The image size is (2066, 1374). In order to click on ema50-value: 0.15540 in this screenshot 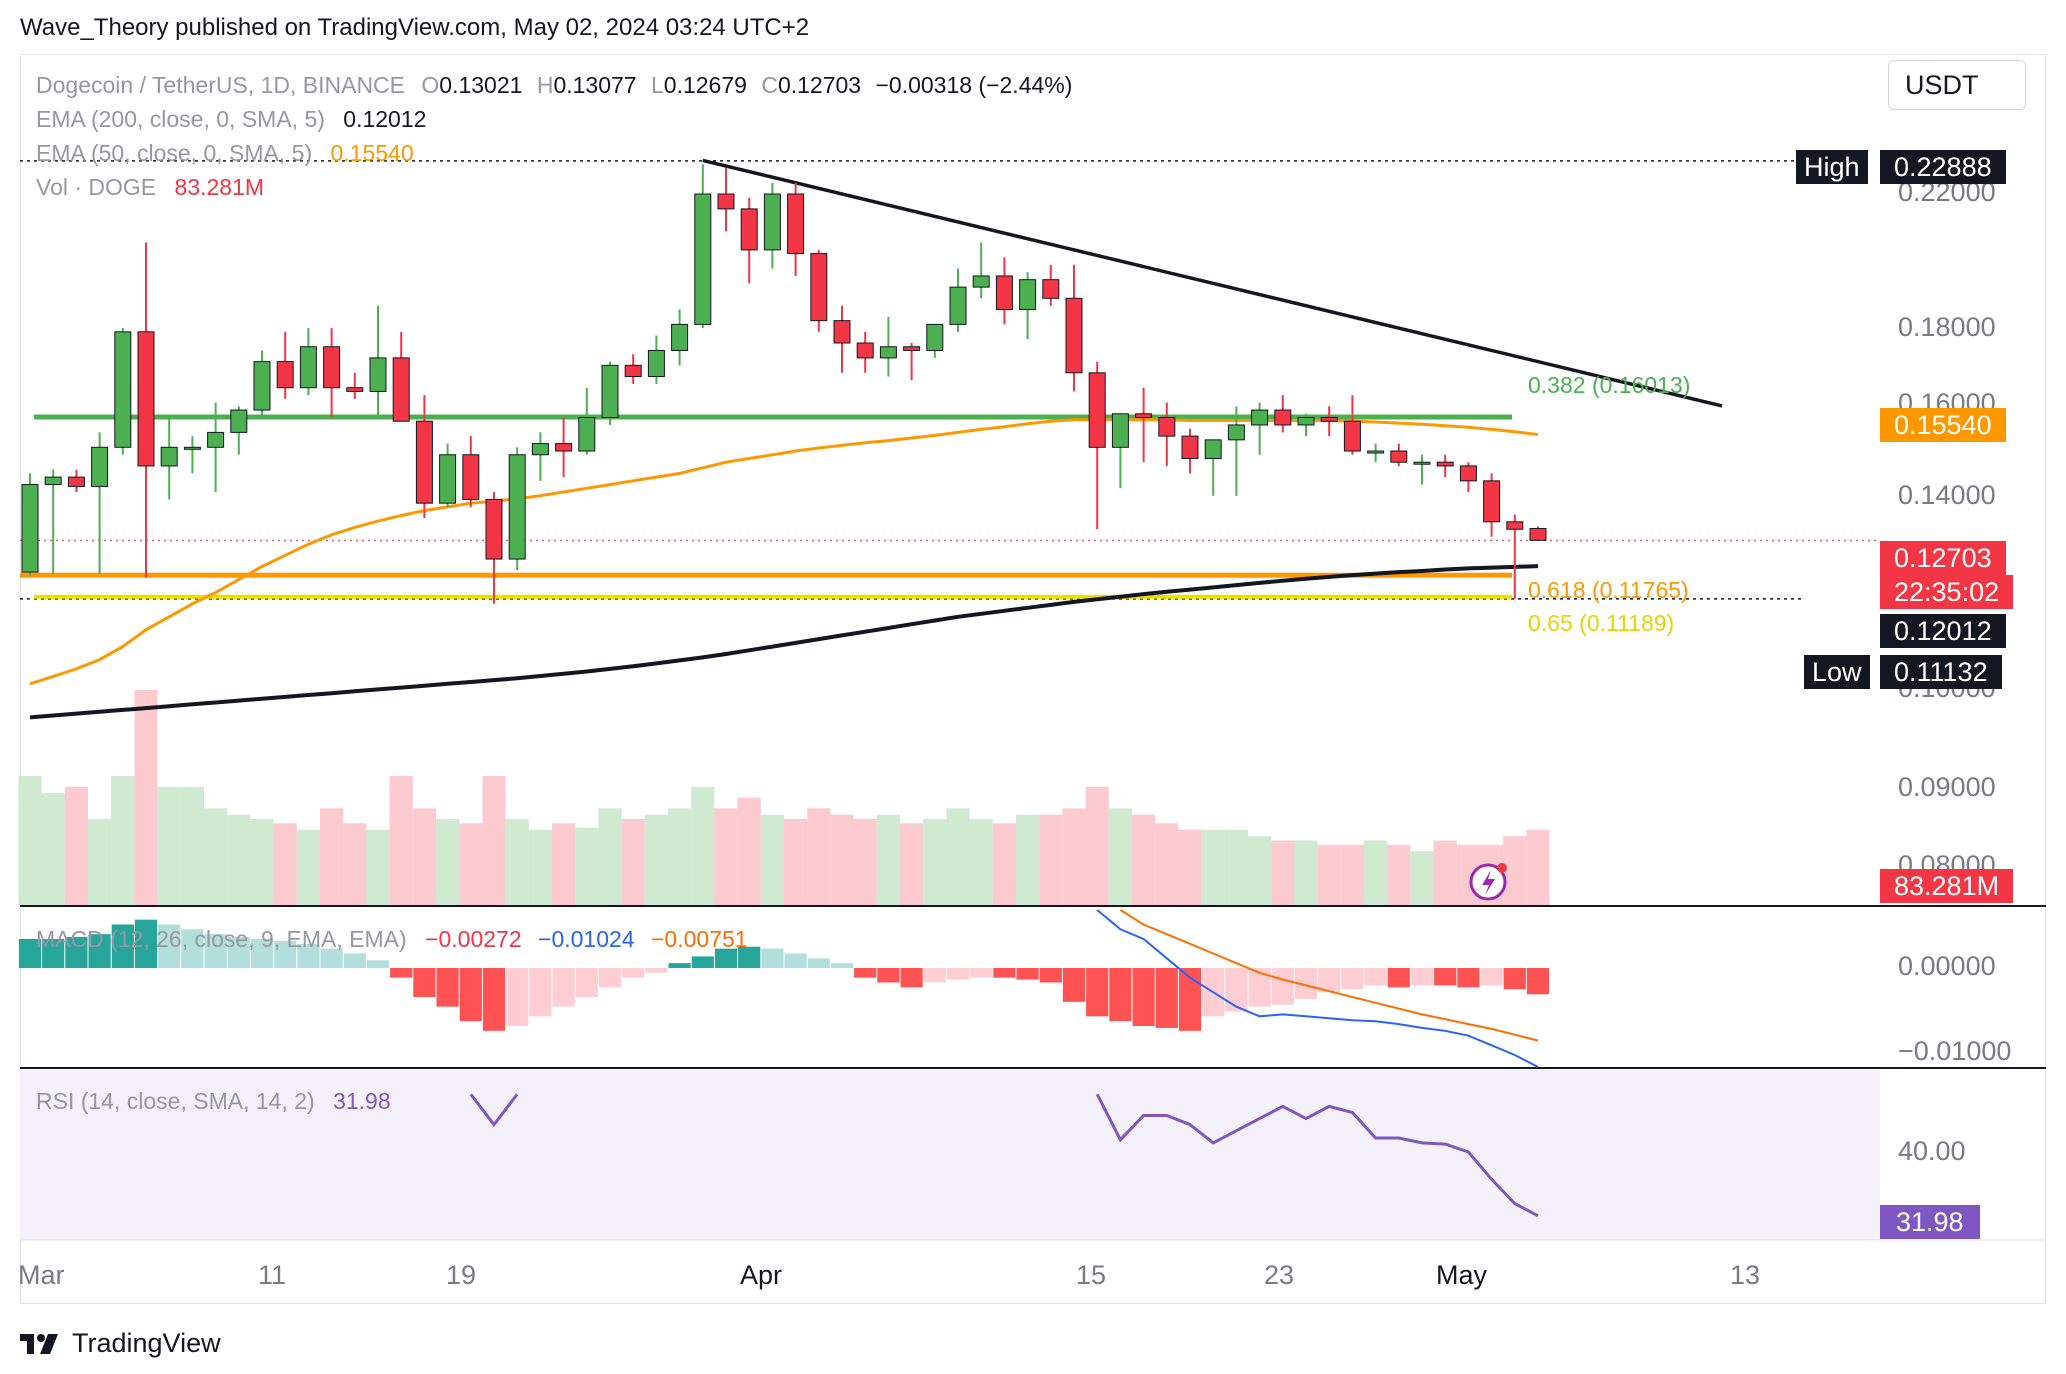, I will do `click(372, 153)`.